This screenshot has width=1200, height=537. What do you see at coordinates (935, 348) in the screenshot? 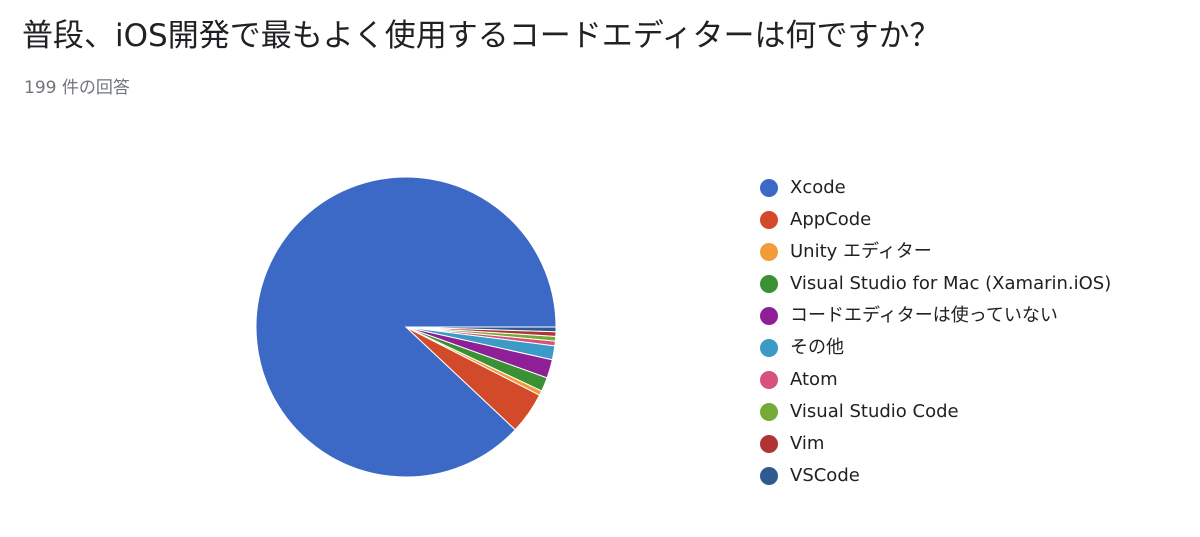
I see `legend-item-5: その他` at bounding box center [935, 348].